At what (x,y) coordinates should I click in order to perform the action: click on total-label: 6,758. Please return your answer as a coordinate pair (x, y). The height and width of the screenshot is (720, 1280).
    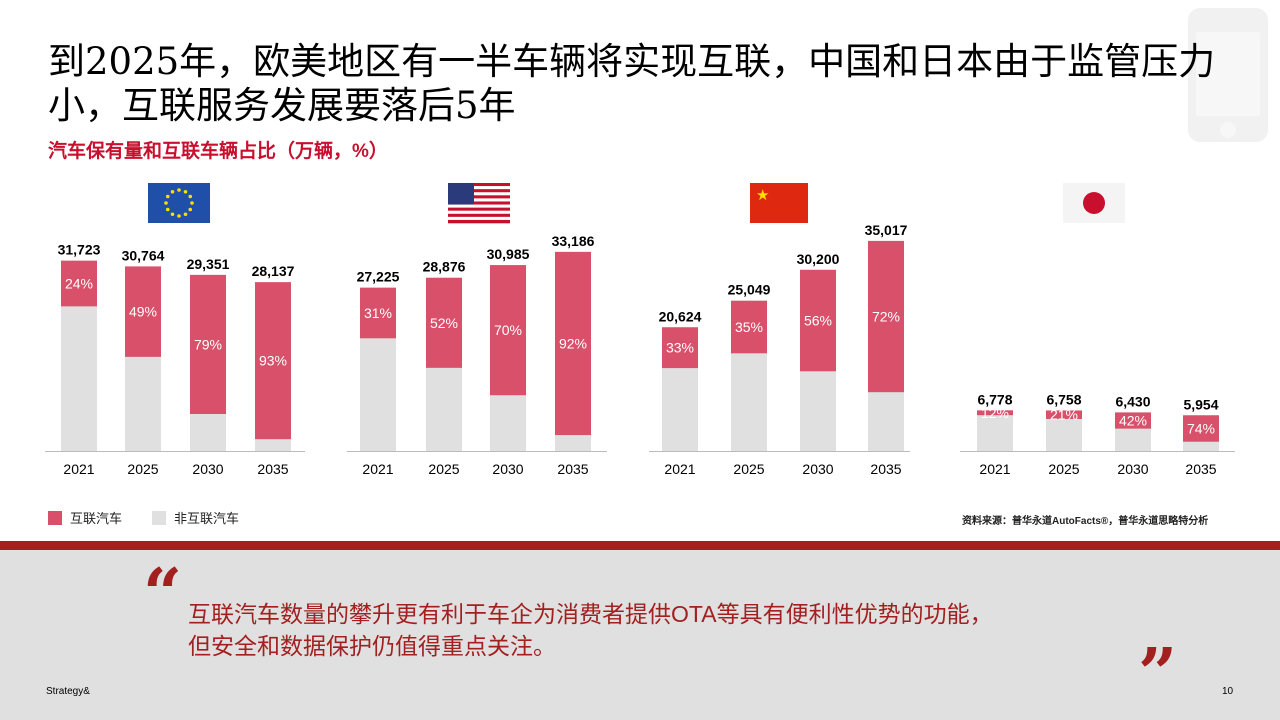
    Looking at the image, I should click on (1063, 399).